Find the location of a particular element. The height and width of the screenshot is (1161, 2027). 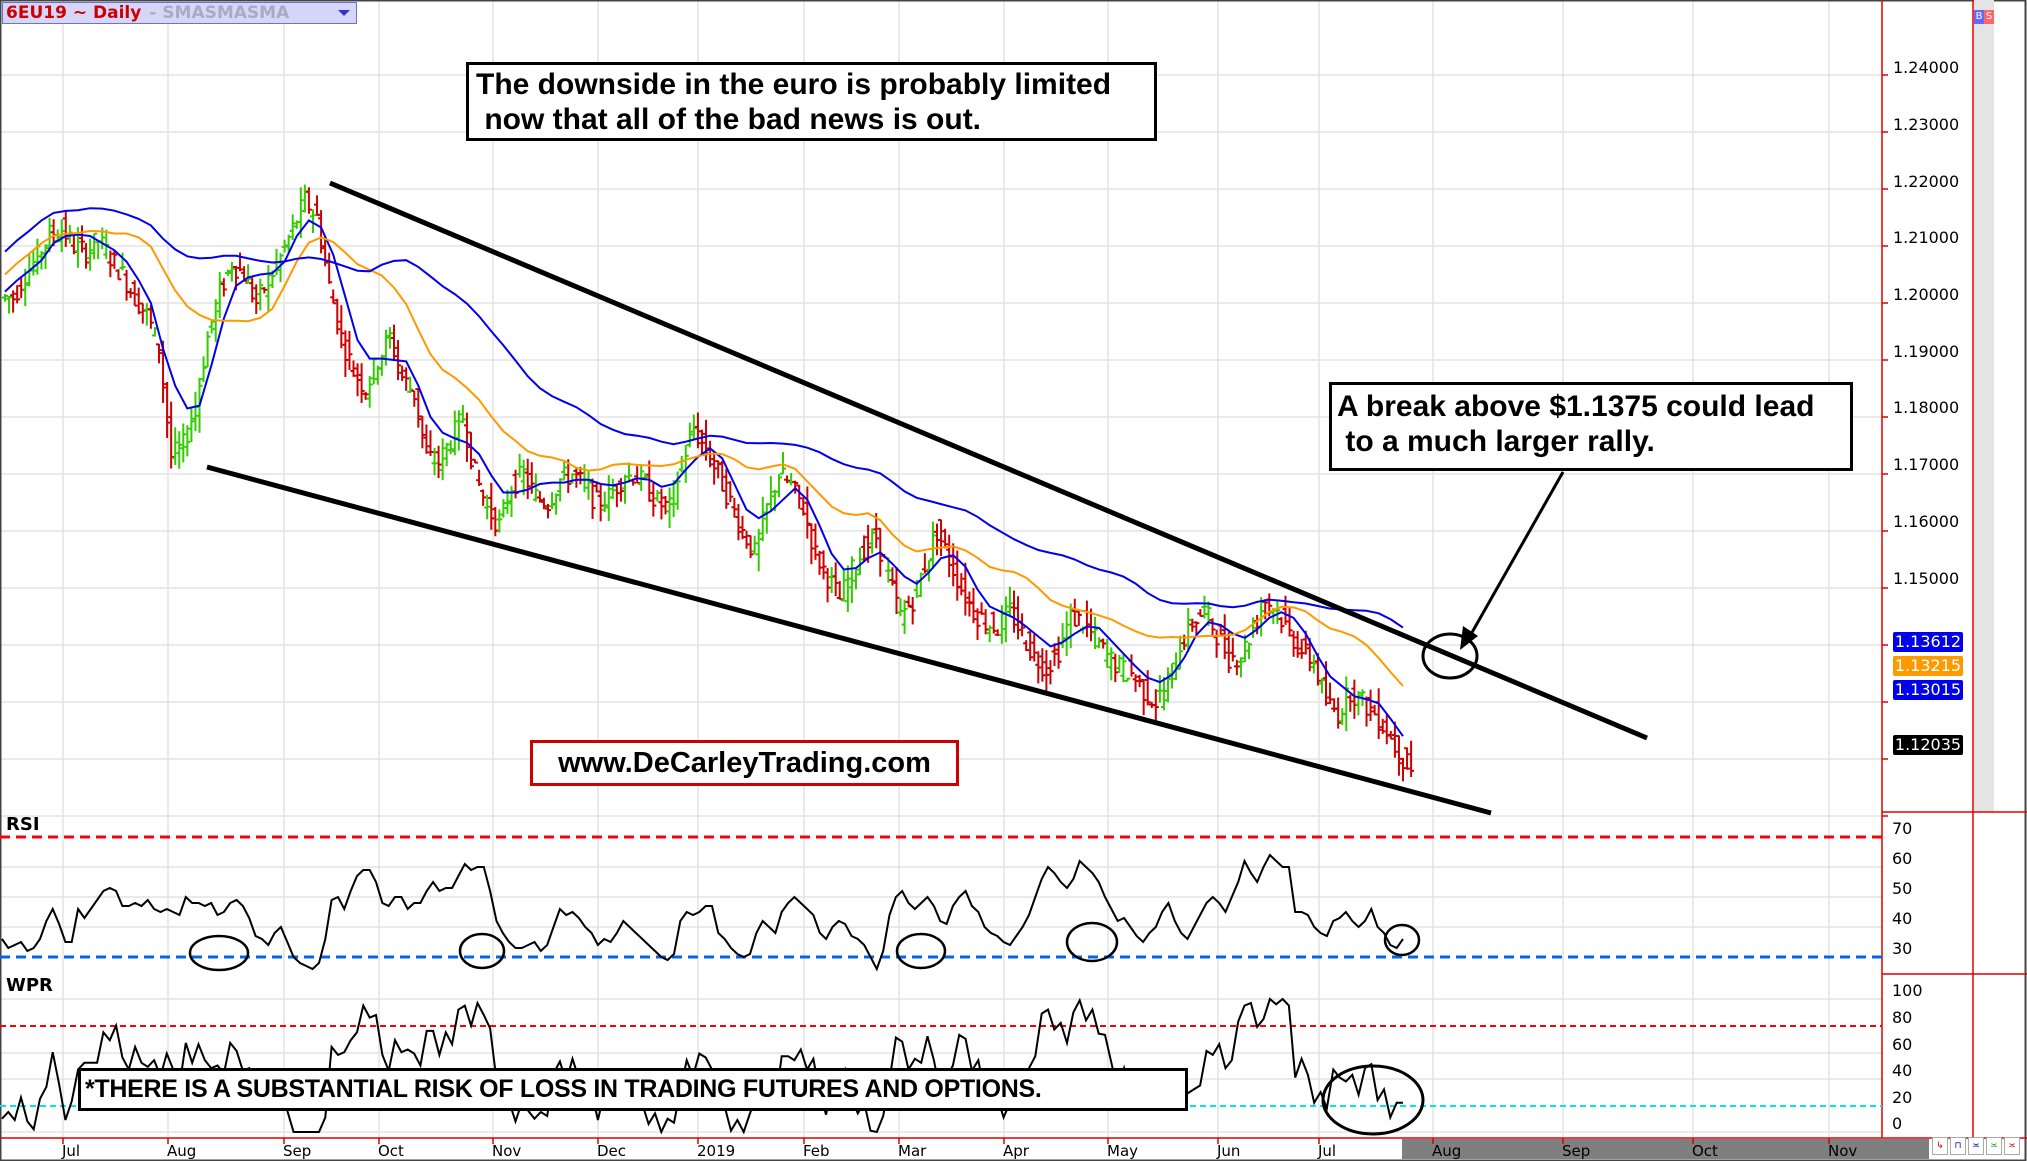

price-tick: 1.24000 is located at coordinates (1926, 67).